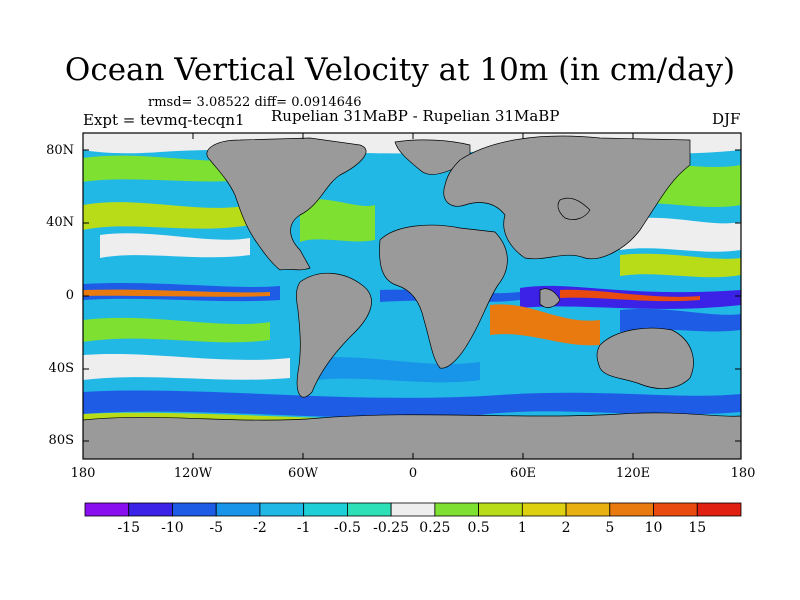 The height and width of the screenshot is (600, 800). What do you see at coordinates (680, 265) in the screenshot?
I see `field-west-pacific-yellow` at bounding box center [680, 265].